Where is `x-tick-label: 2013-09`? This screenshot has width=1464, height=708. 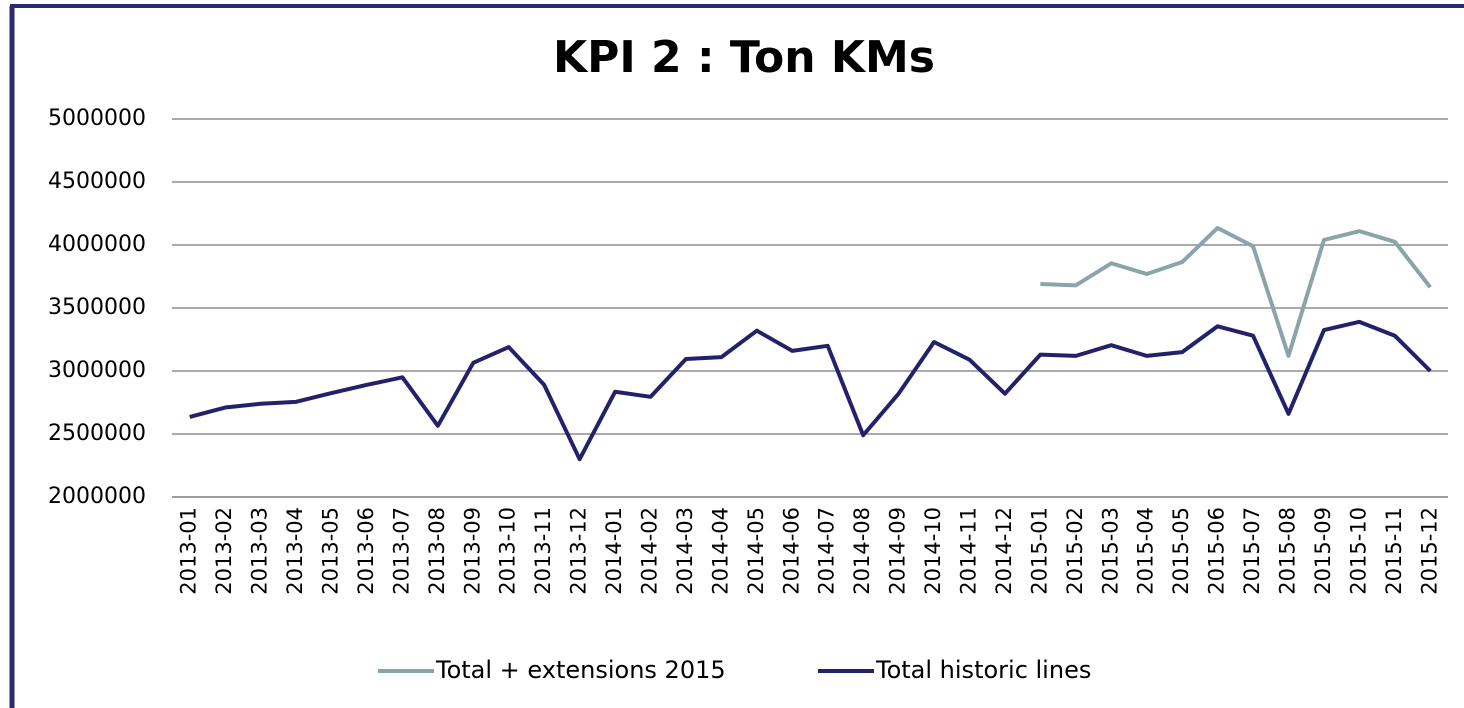 x-tick-label: 2013-09 is located at coordinates (472, 551).